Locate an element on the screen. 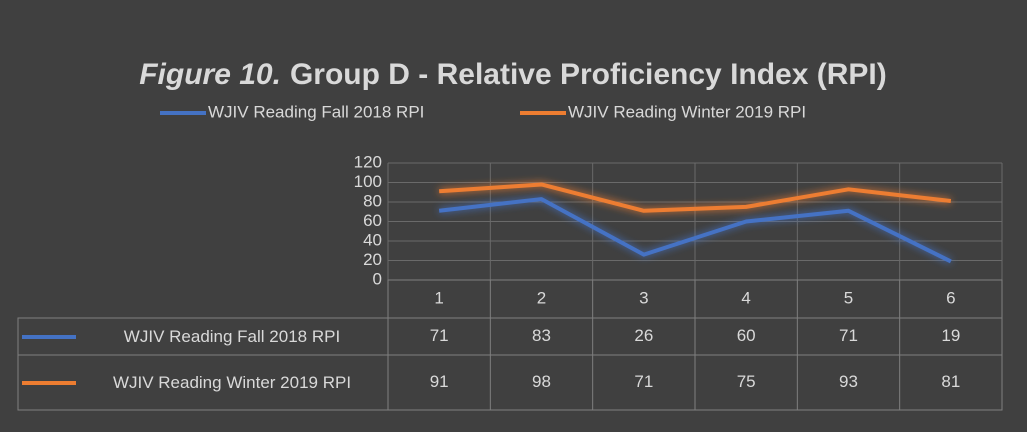  y-tick-label: 40 is located at coordinates (372, 239).